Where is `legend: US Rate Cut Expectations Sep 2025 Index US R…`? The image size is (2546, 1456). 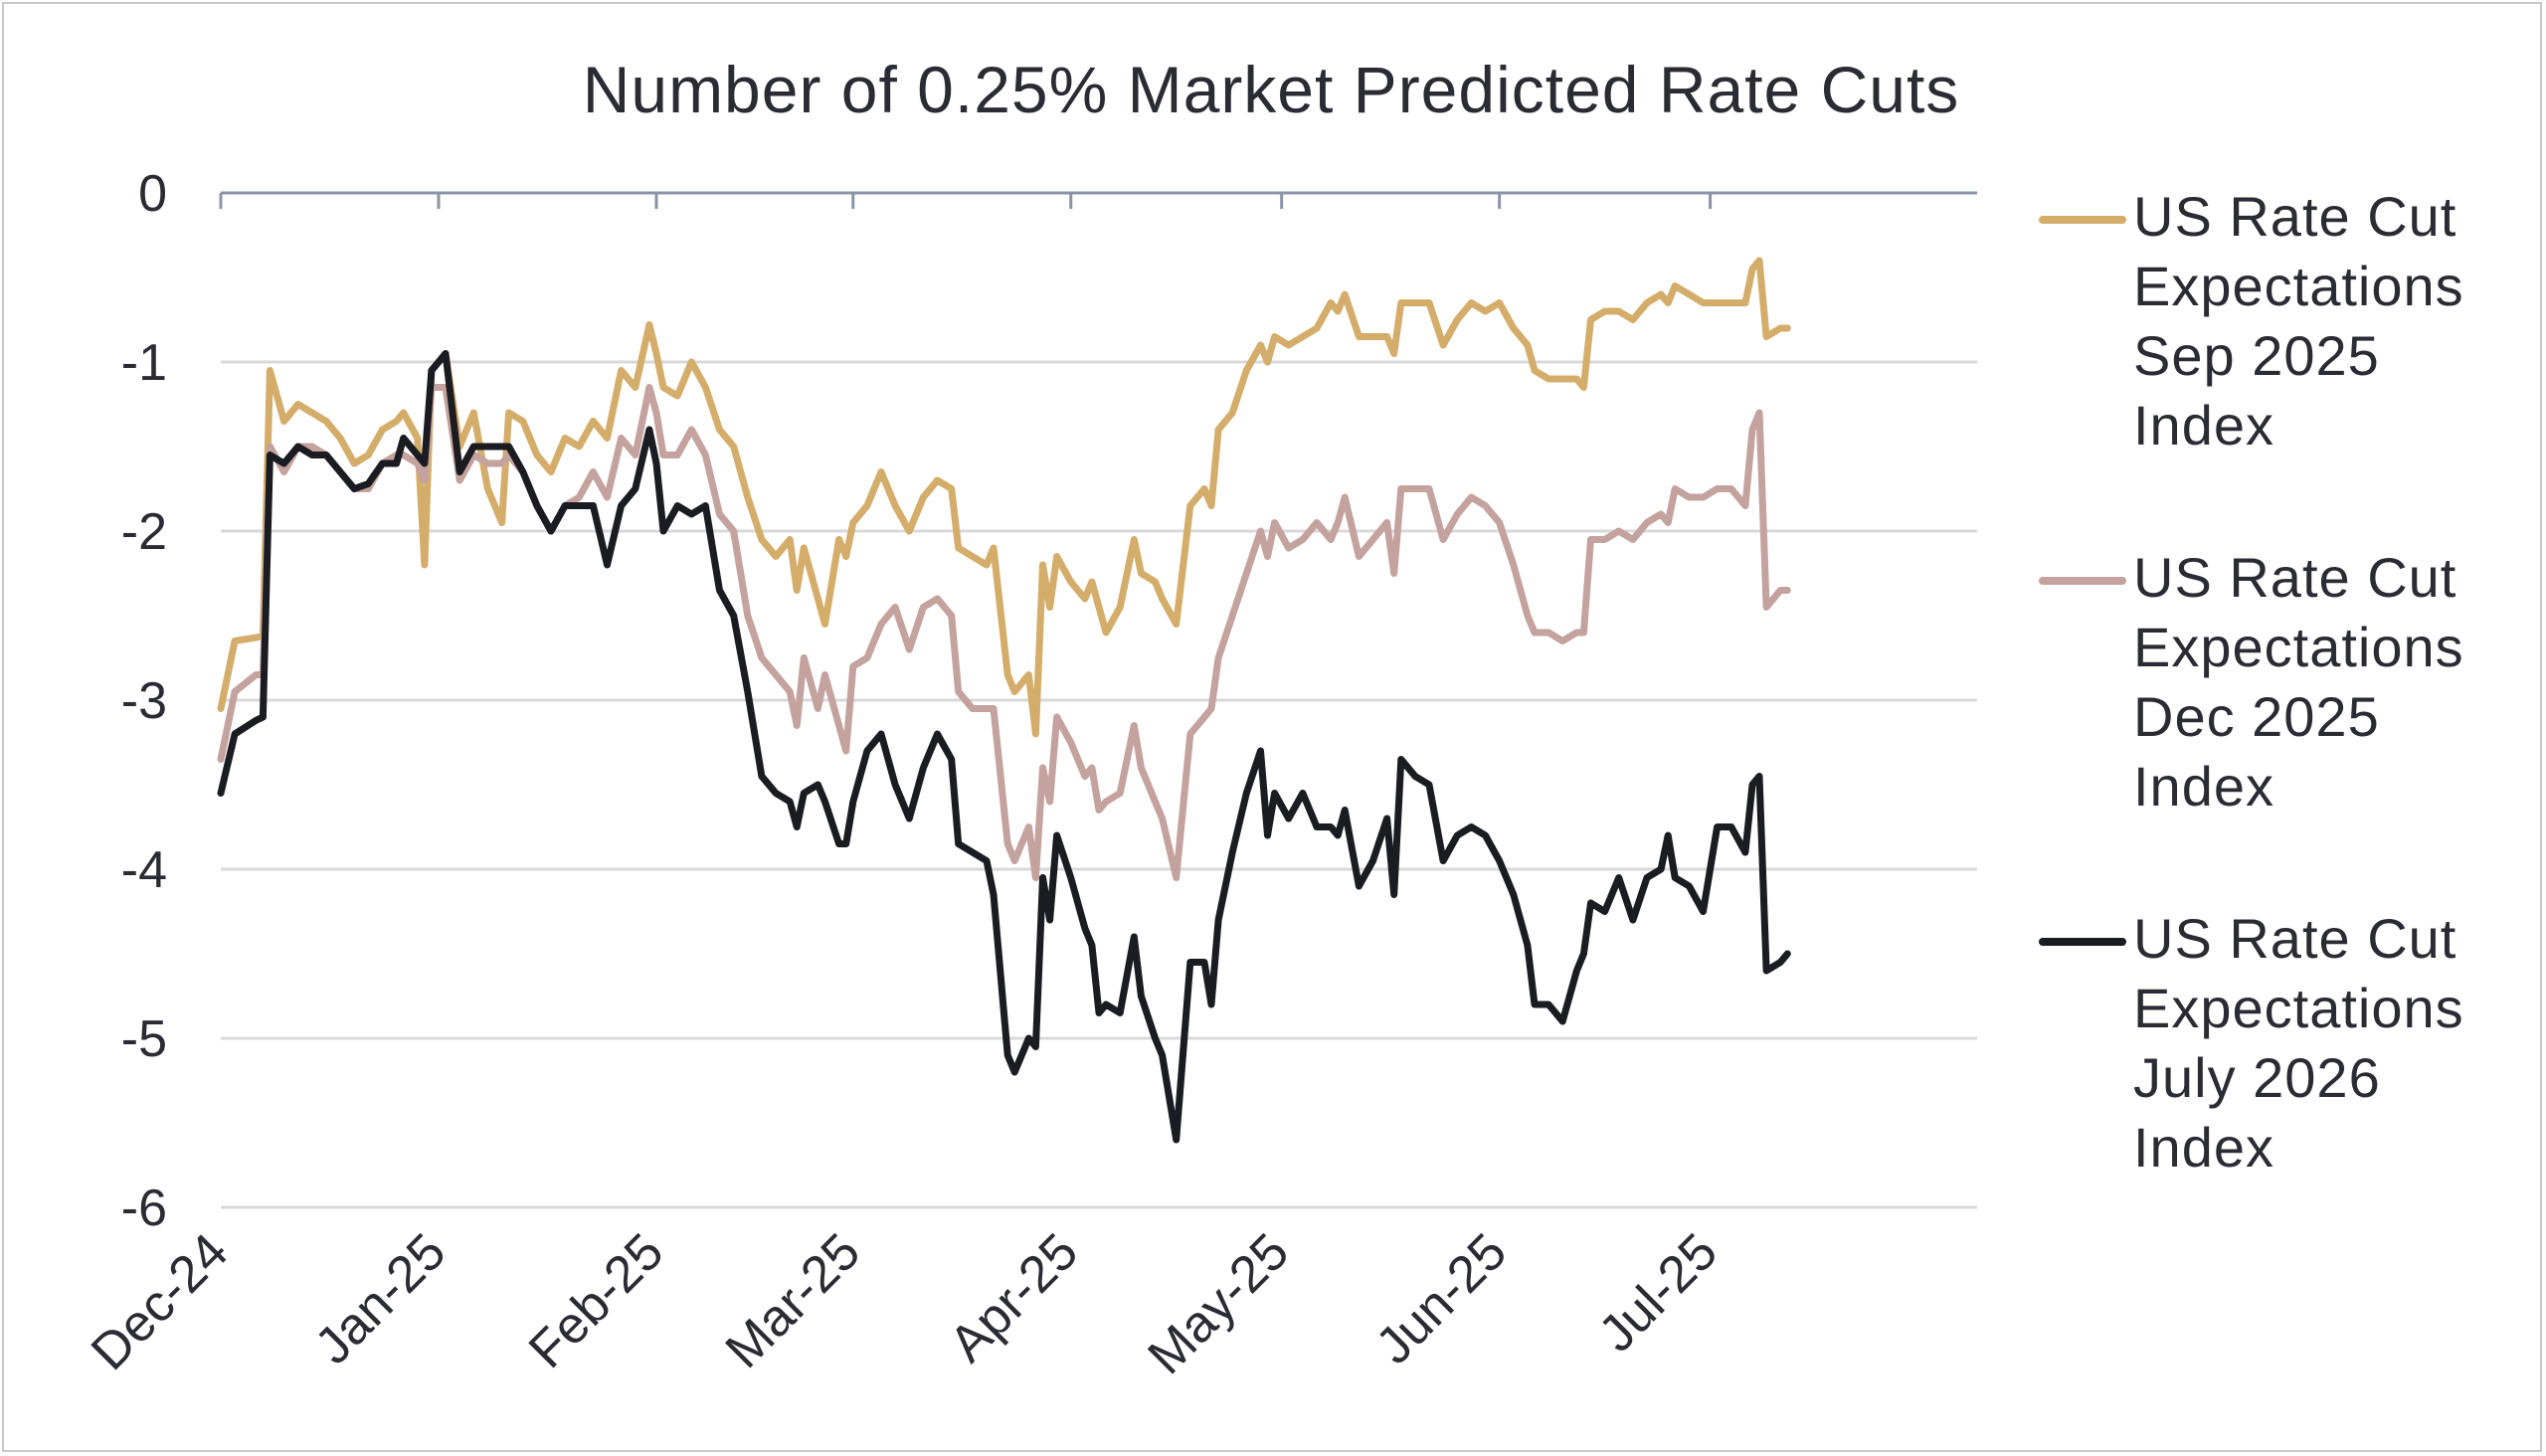
legend: US Rate Cut Expectations Sep 2025 Index US R… is located at coordinates (2251, 682).